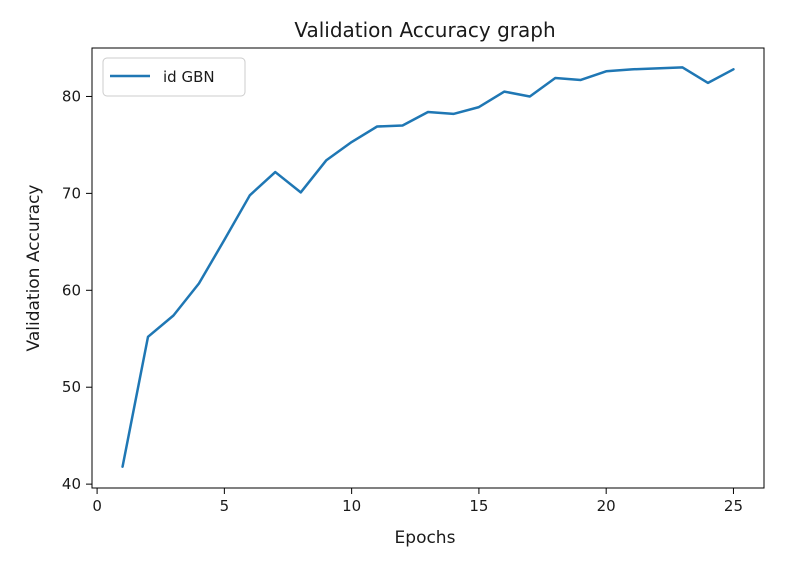 This screenshot has width=796, height=566. Describe the element at coordinates (425, 538) in the screenshot. I see `x-axis-label: Epochs` at that location.